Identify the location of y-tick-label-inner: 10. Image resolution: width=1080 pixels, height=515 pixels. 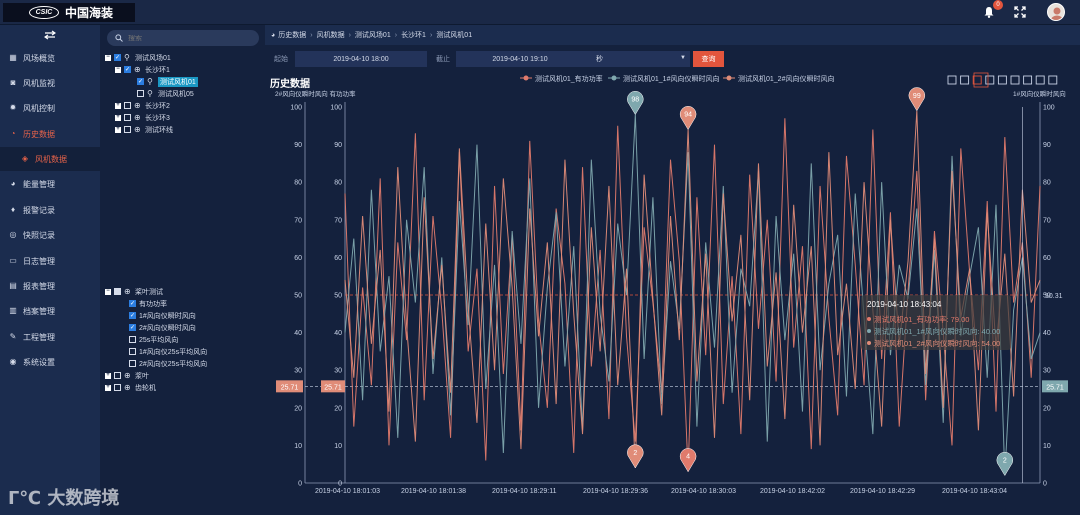
(338, 446).